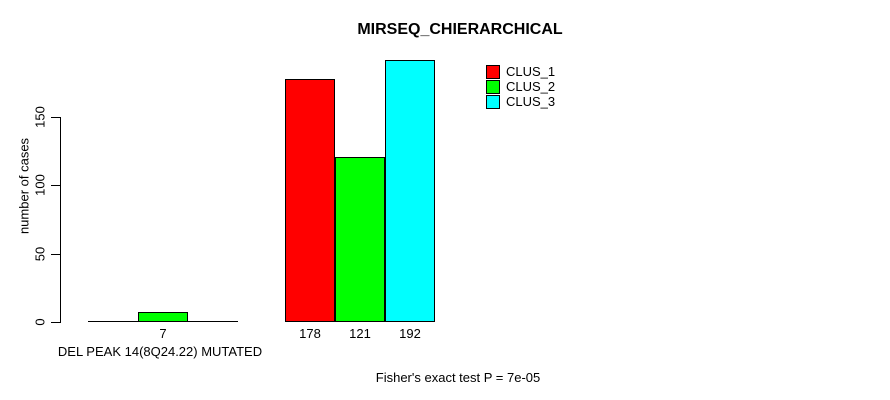 This screenshot has height=400, width=890. I want to click on y-axis-tick-label: 50, so click(40, 254).